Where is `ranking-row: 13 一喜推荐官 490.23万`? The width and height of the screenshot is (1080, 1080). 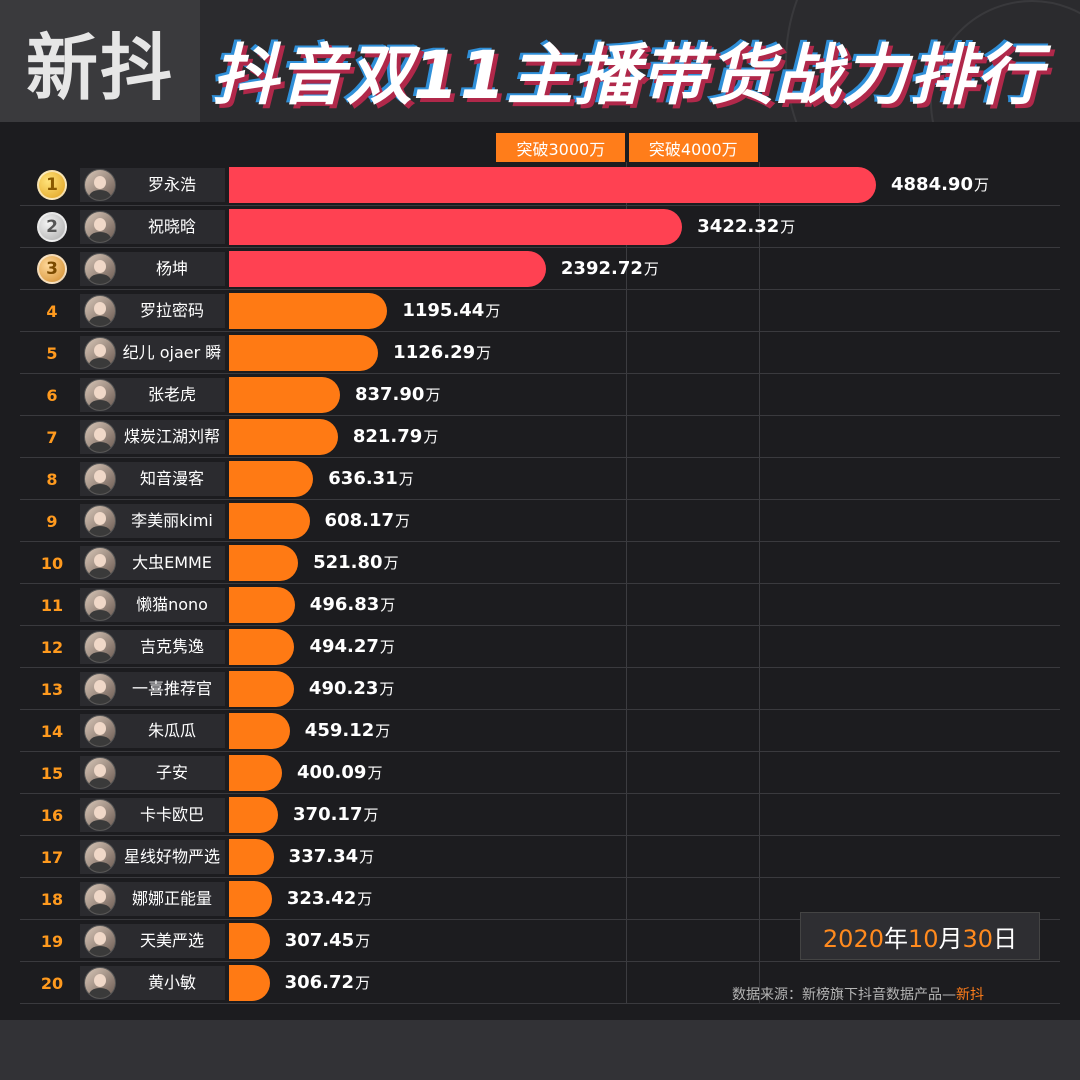
ranking-row: 13 一喜推荐官 490.23万 is located at coordinates (540, 689).